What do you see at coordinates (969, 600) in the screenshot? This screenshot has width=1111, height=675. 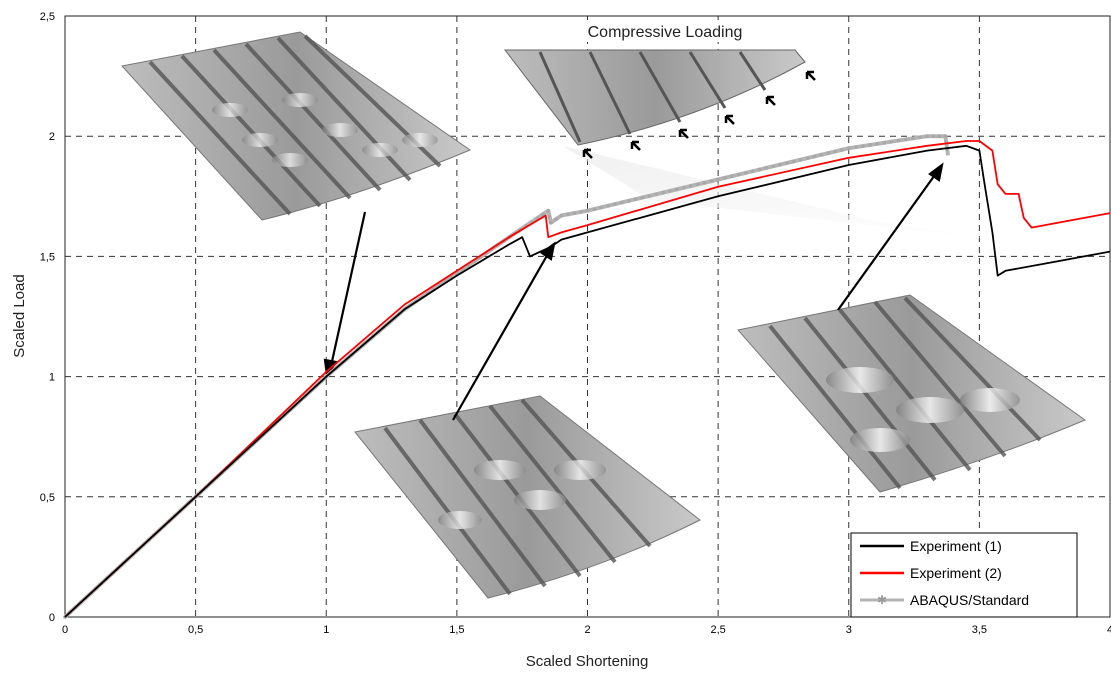 I see `legend-label-abaqus: ABAQUS/Standard` at bounding box center [969, 600].